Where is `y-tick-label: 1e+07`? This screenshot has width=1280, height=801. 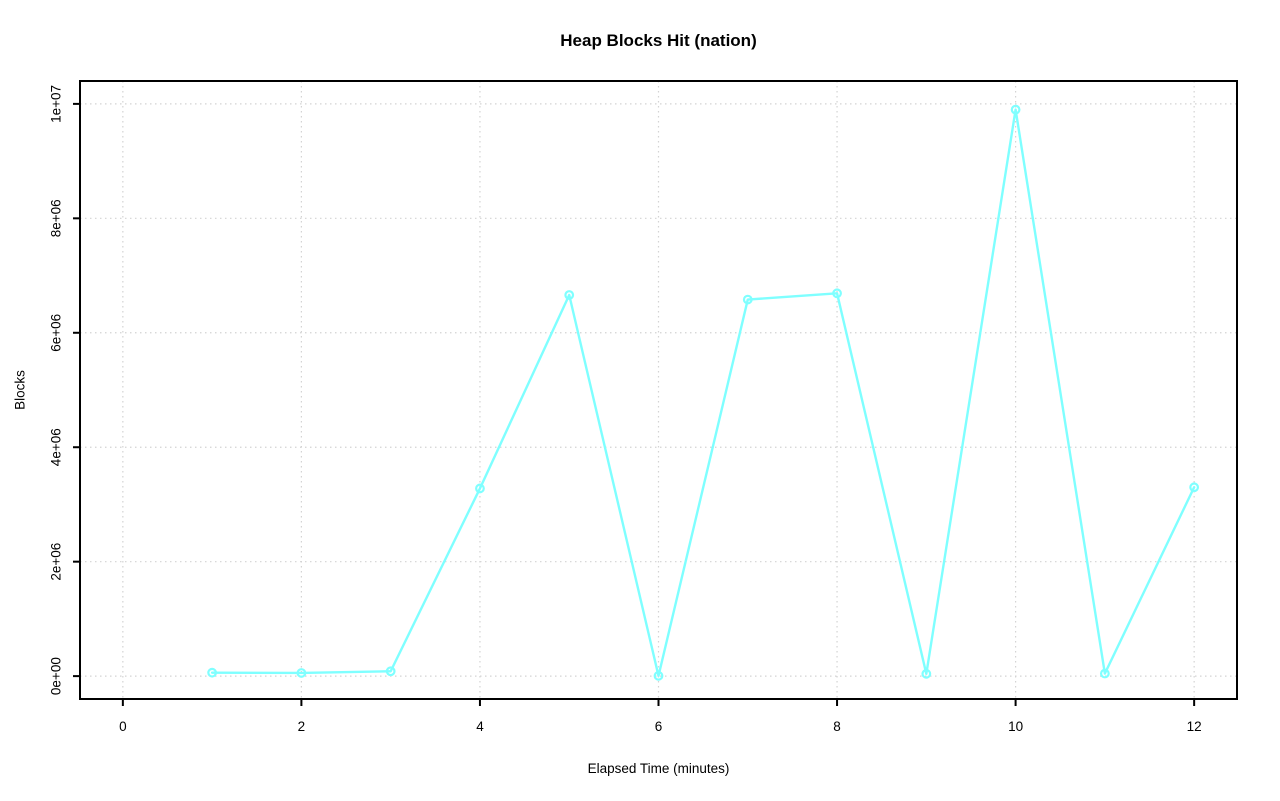
y-tick-label: 1e+07 is located at coordinates (56, 104).